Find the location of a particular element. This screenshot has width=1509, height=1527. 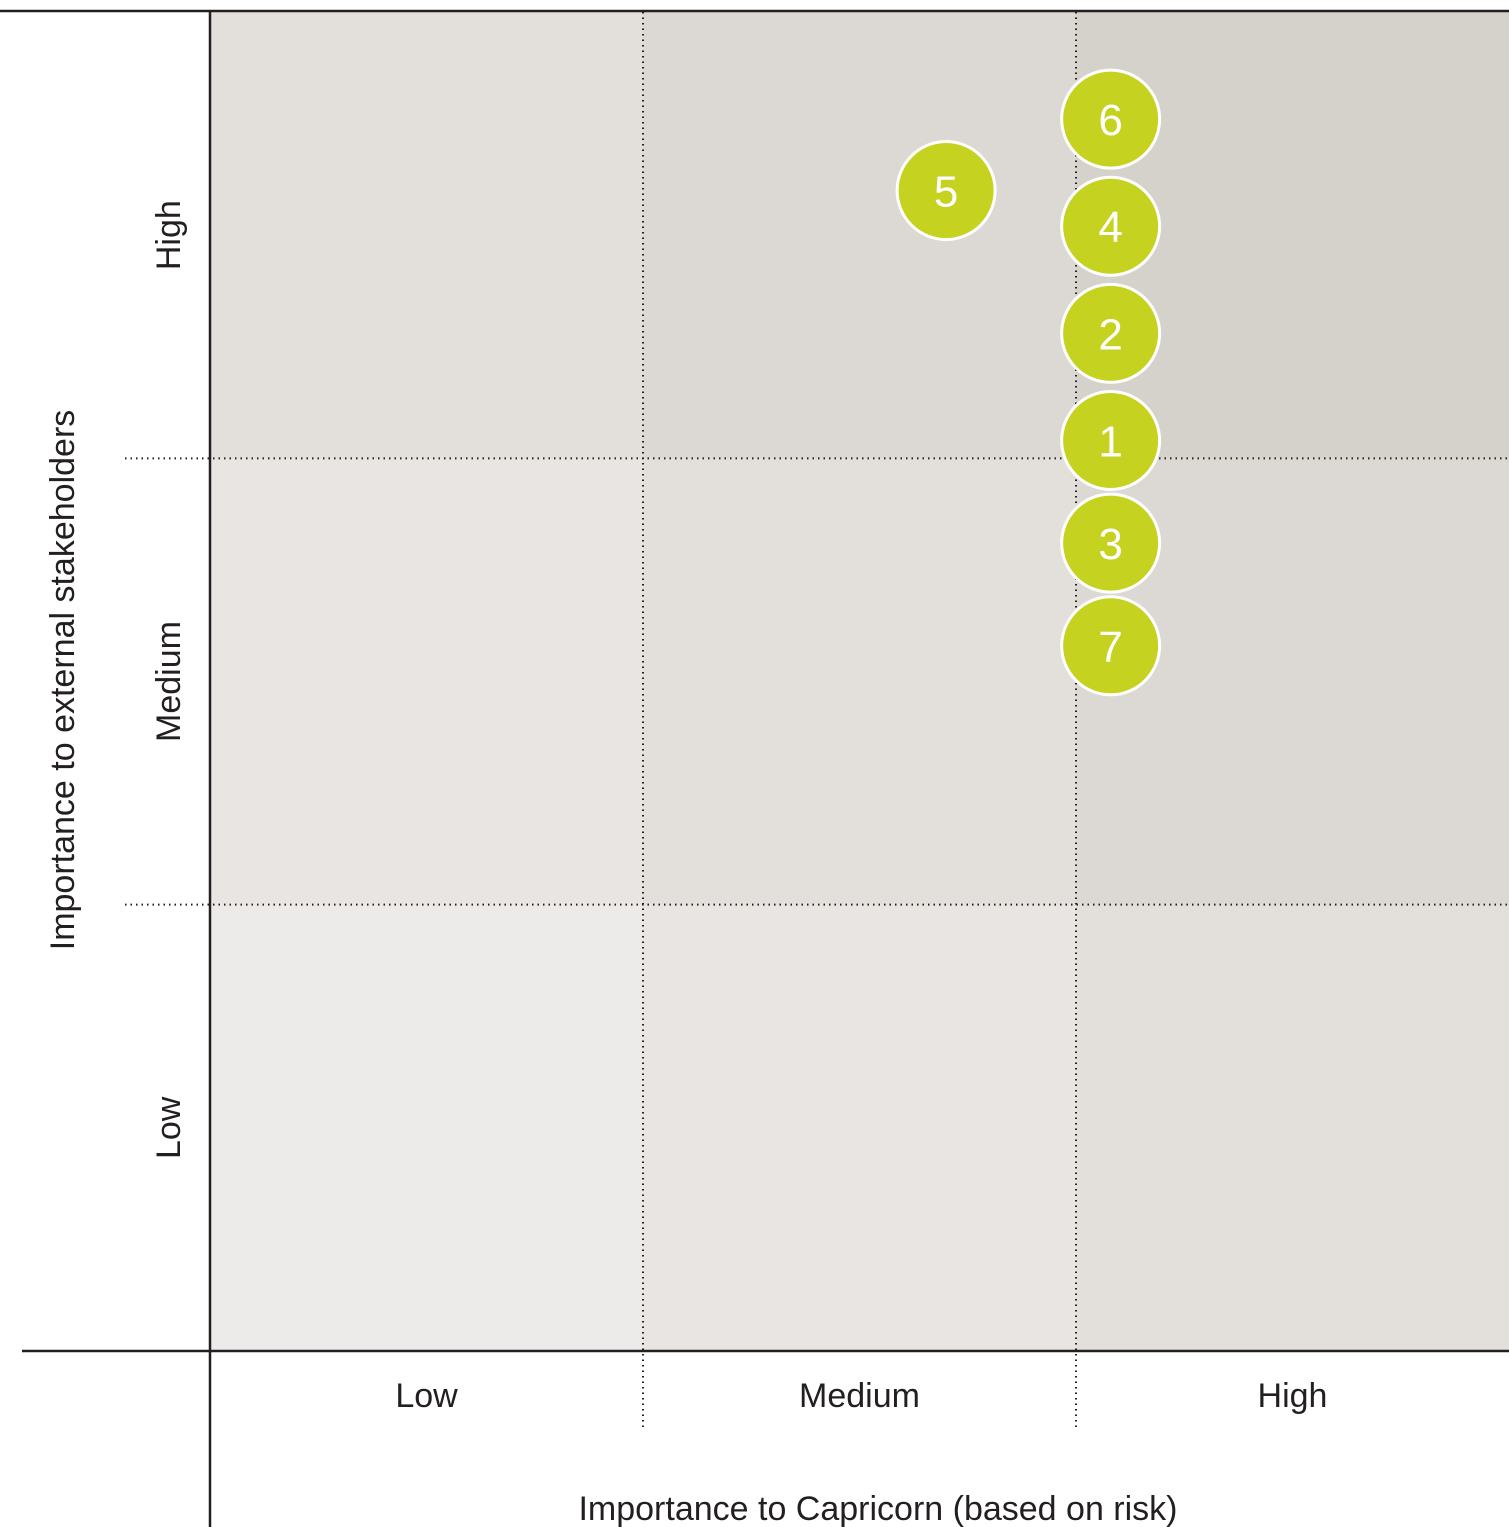

data-point-label: 6 is located at coordinates (1110, 120).